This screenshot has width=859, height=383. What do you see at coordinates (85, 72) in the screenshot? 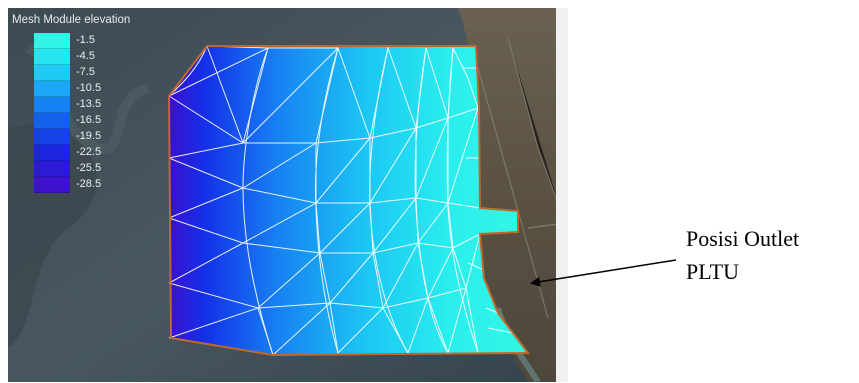
I see `legend-label: -7.5` at bounding box center [85, 72].